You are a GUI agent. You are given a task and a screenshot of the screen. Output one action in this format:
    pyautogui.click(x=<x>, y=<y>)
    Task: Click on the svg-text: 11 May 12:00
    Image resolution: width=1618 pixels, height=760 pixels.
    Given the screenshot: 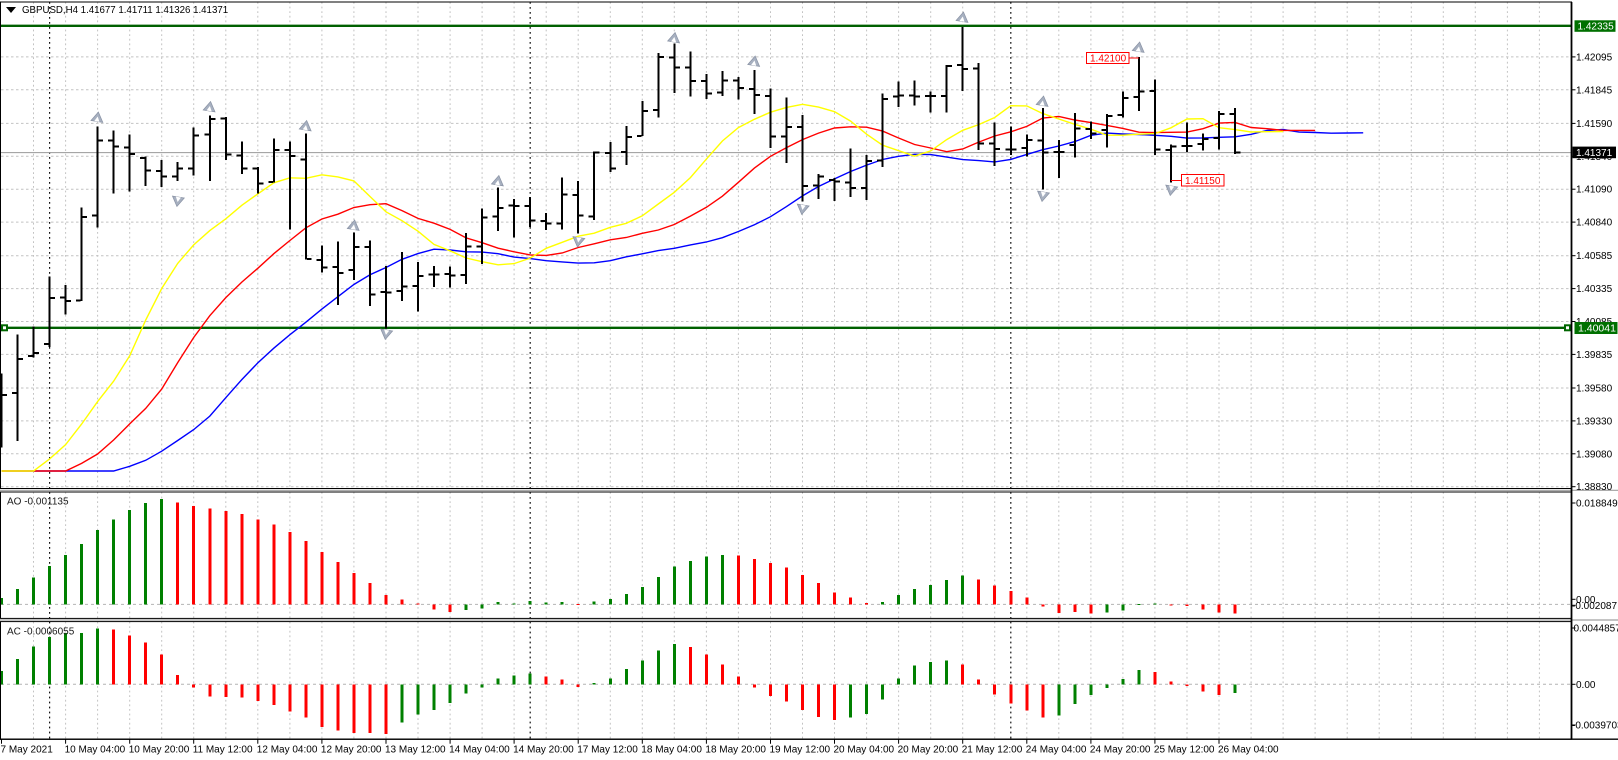 What is the action you would take?
    pyautogui.click(x=223, y=750)
    